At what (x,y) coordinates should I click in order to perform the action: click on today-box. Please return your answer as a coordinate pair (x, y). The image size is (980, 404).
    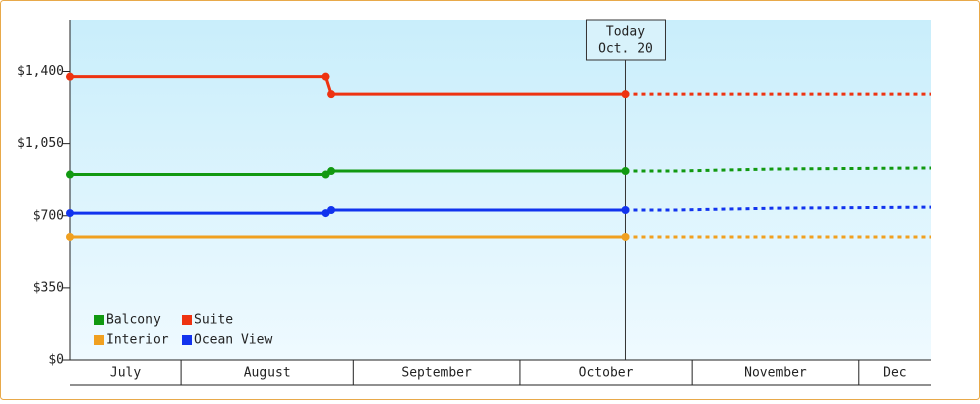
    Looking at the image, I should click on (625, 40).